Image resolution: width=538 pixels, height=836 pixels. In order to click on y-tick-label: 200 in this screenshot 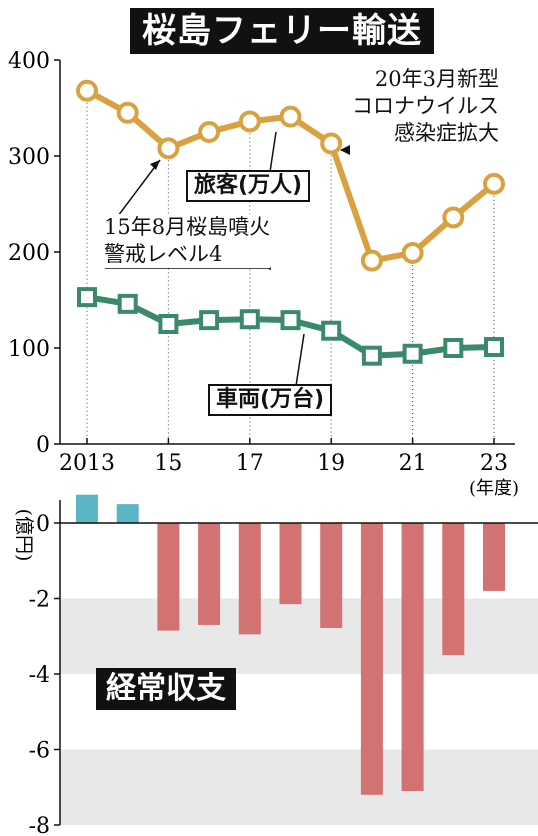, I will do `click(29, 253)`.